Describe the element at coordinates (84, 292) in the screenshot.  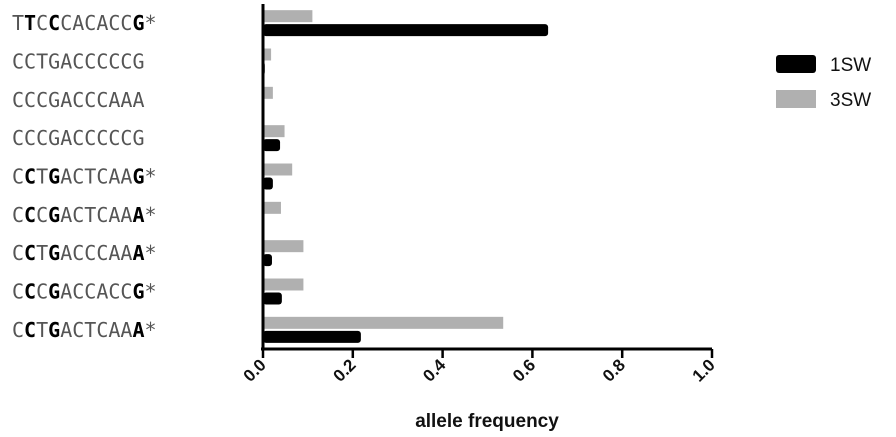
I see `category-label-8: CCCGACCACCG*` at that location.